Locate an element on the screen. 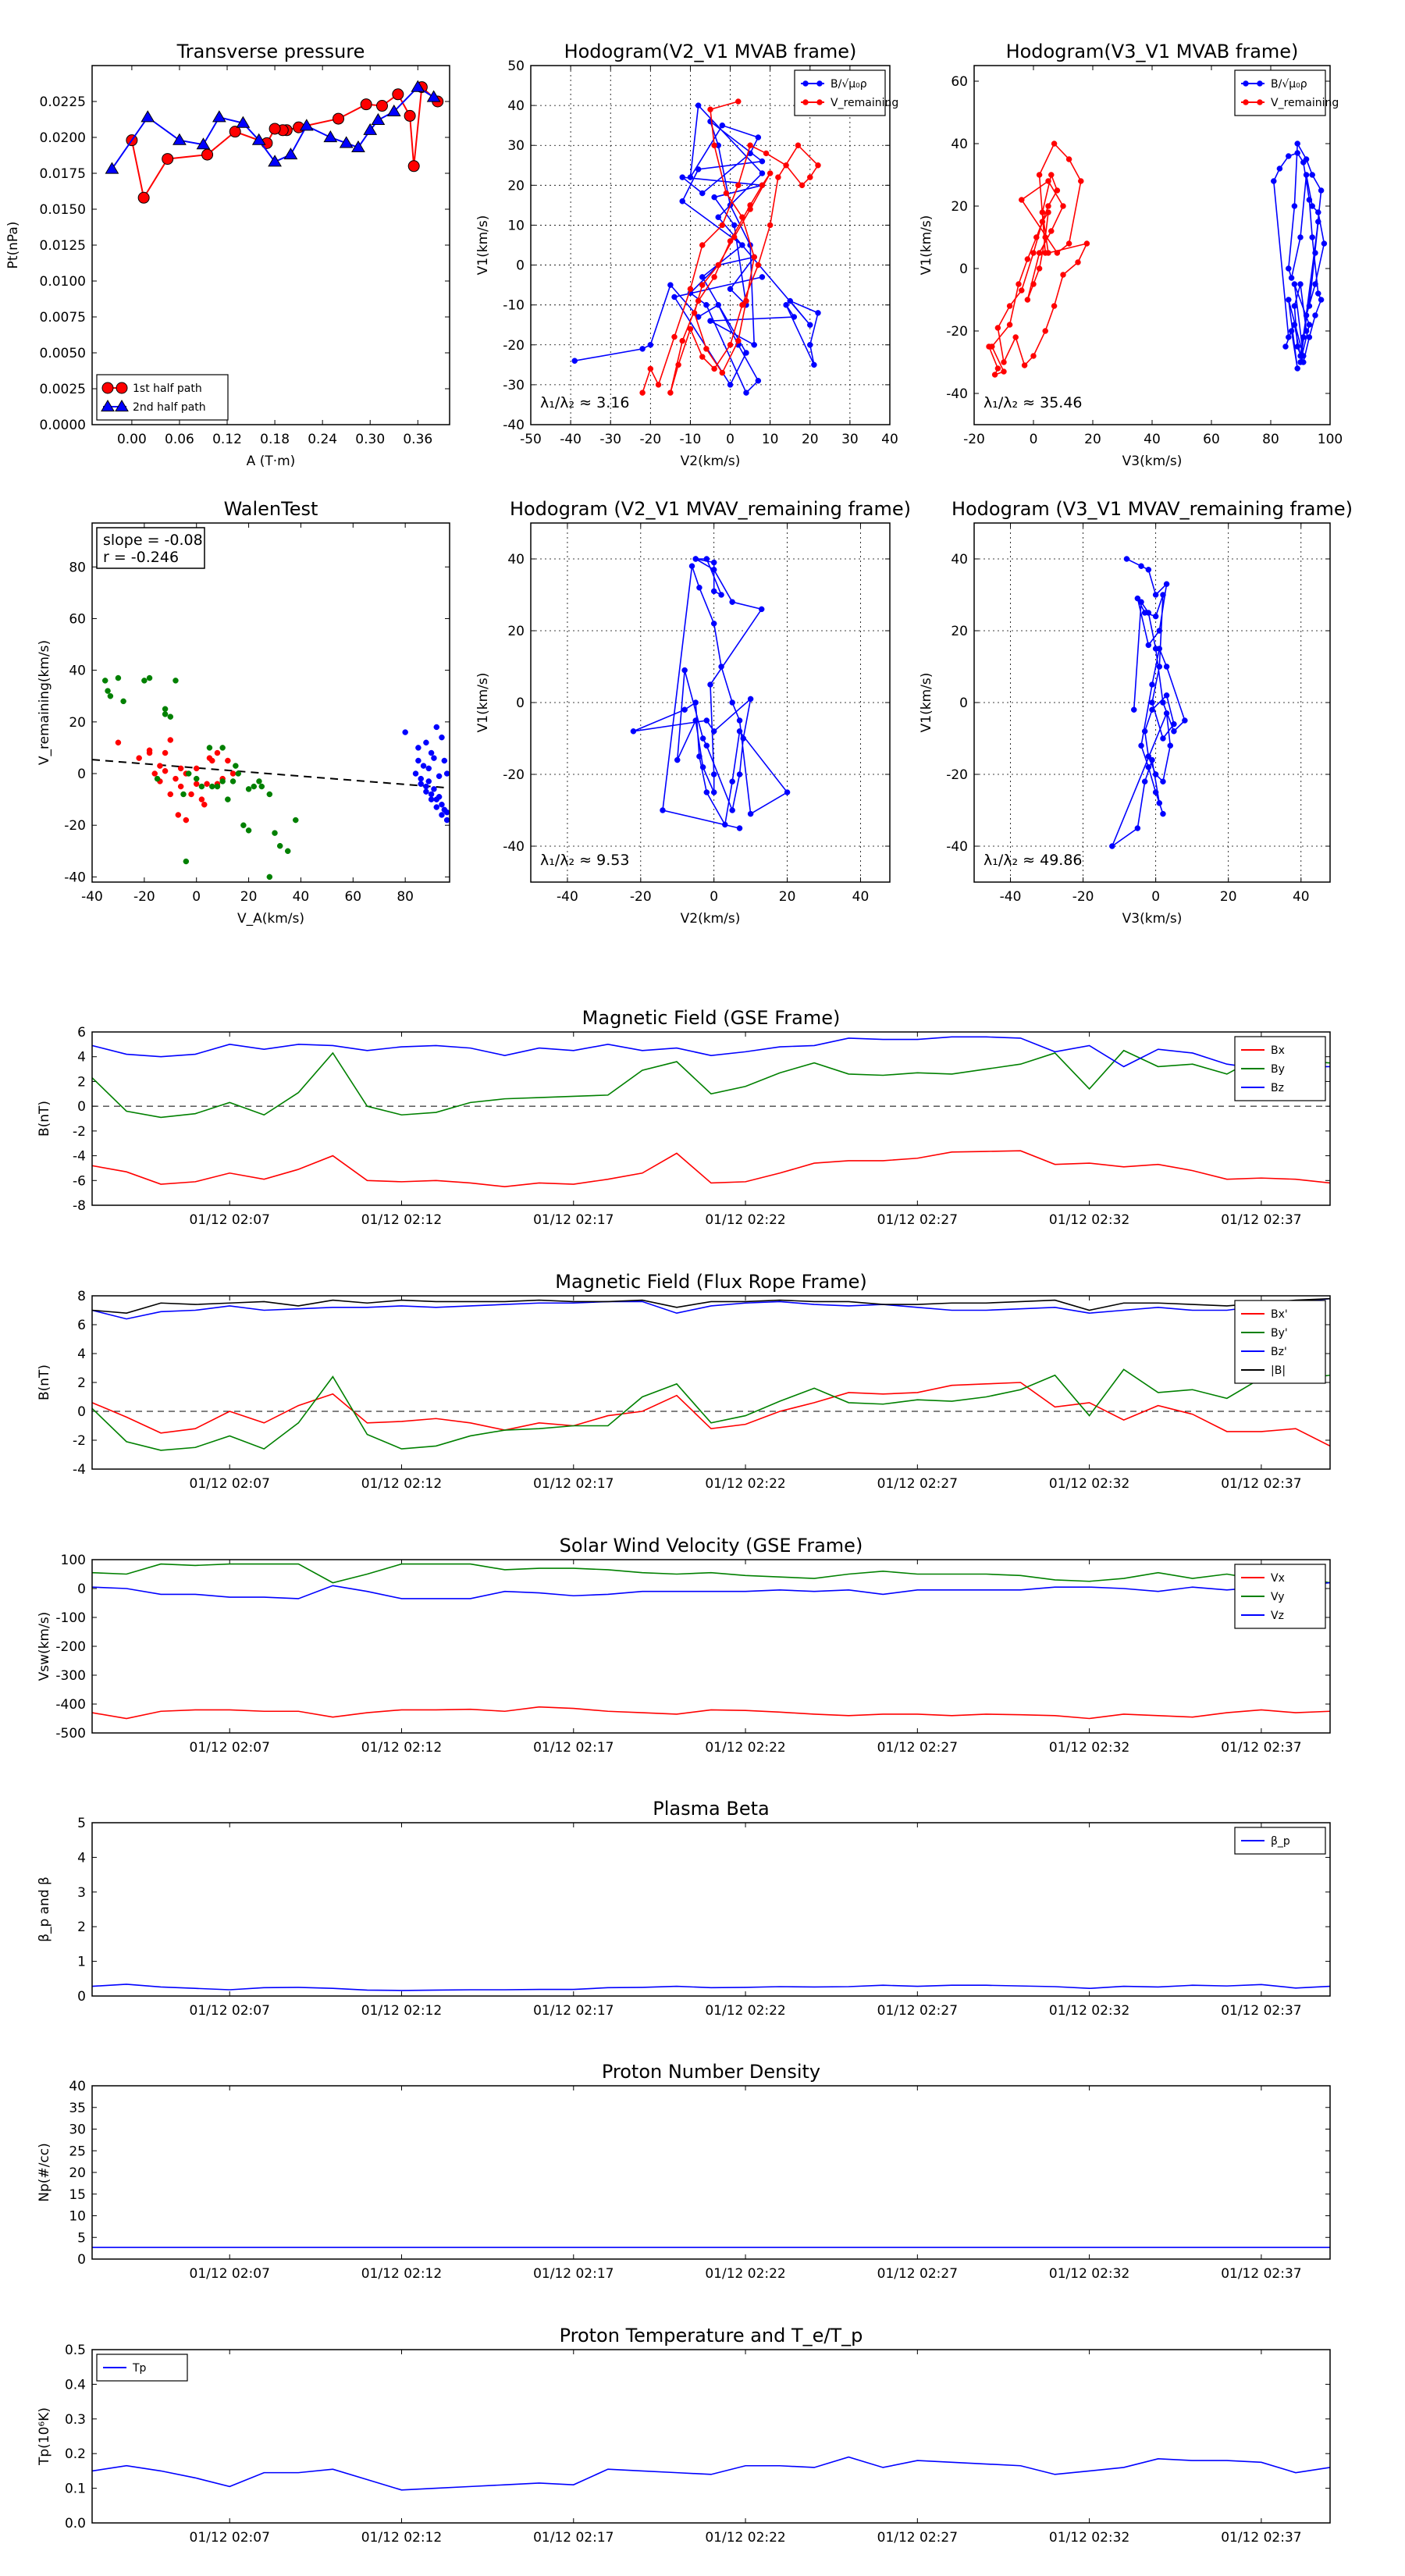 This screenshot has height=2576, width=1405. chart-title: Plasma Beta is located at coordinates (711, 1809).